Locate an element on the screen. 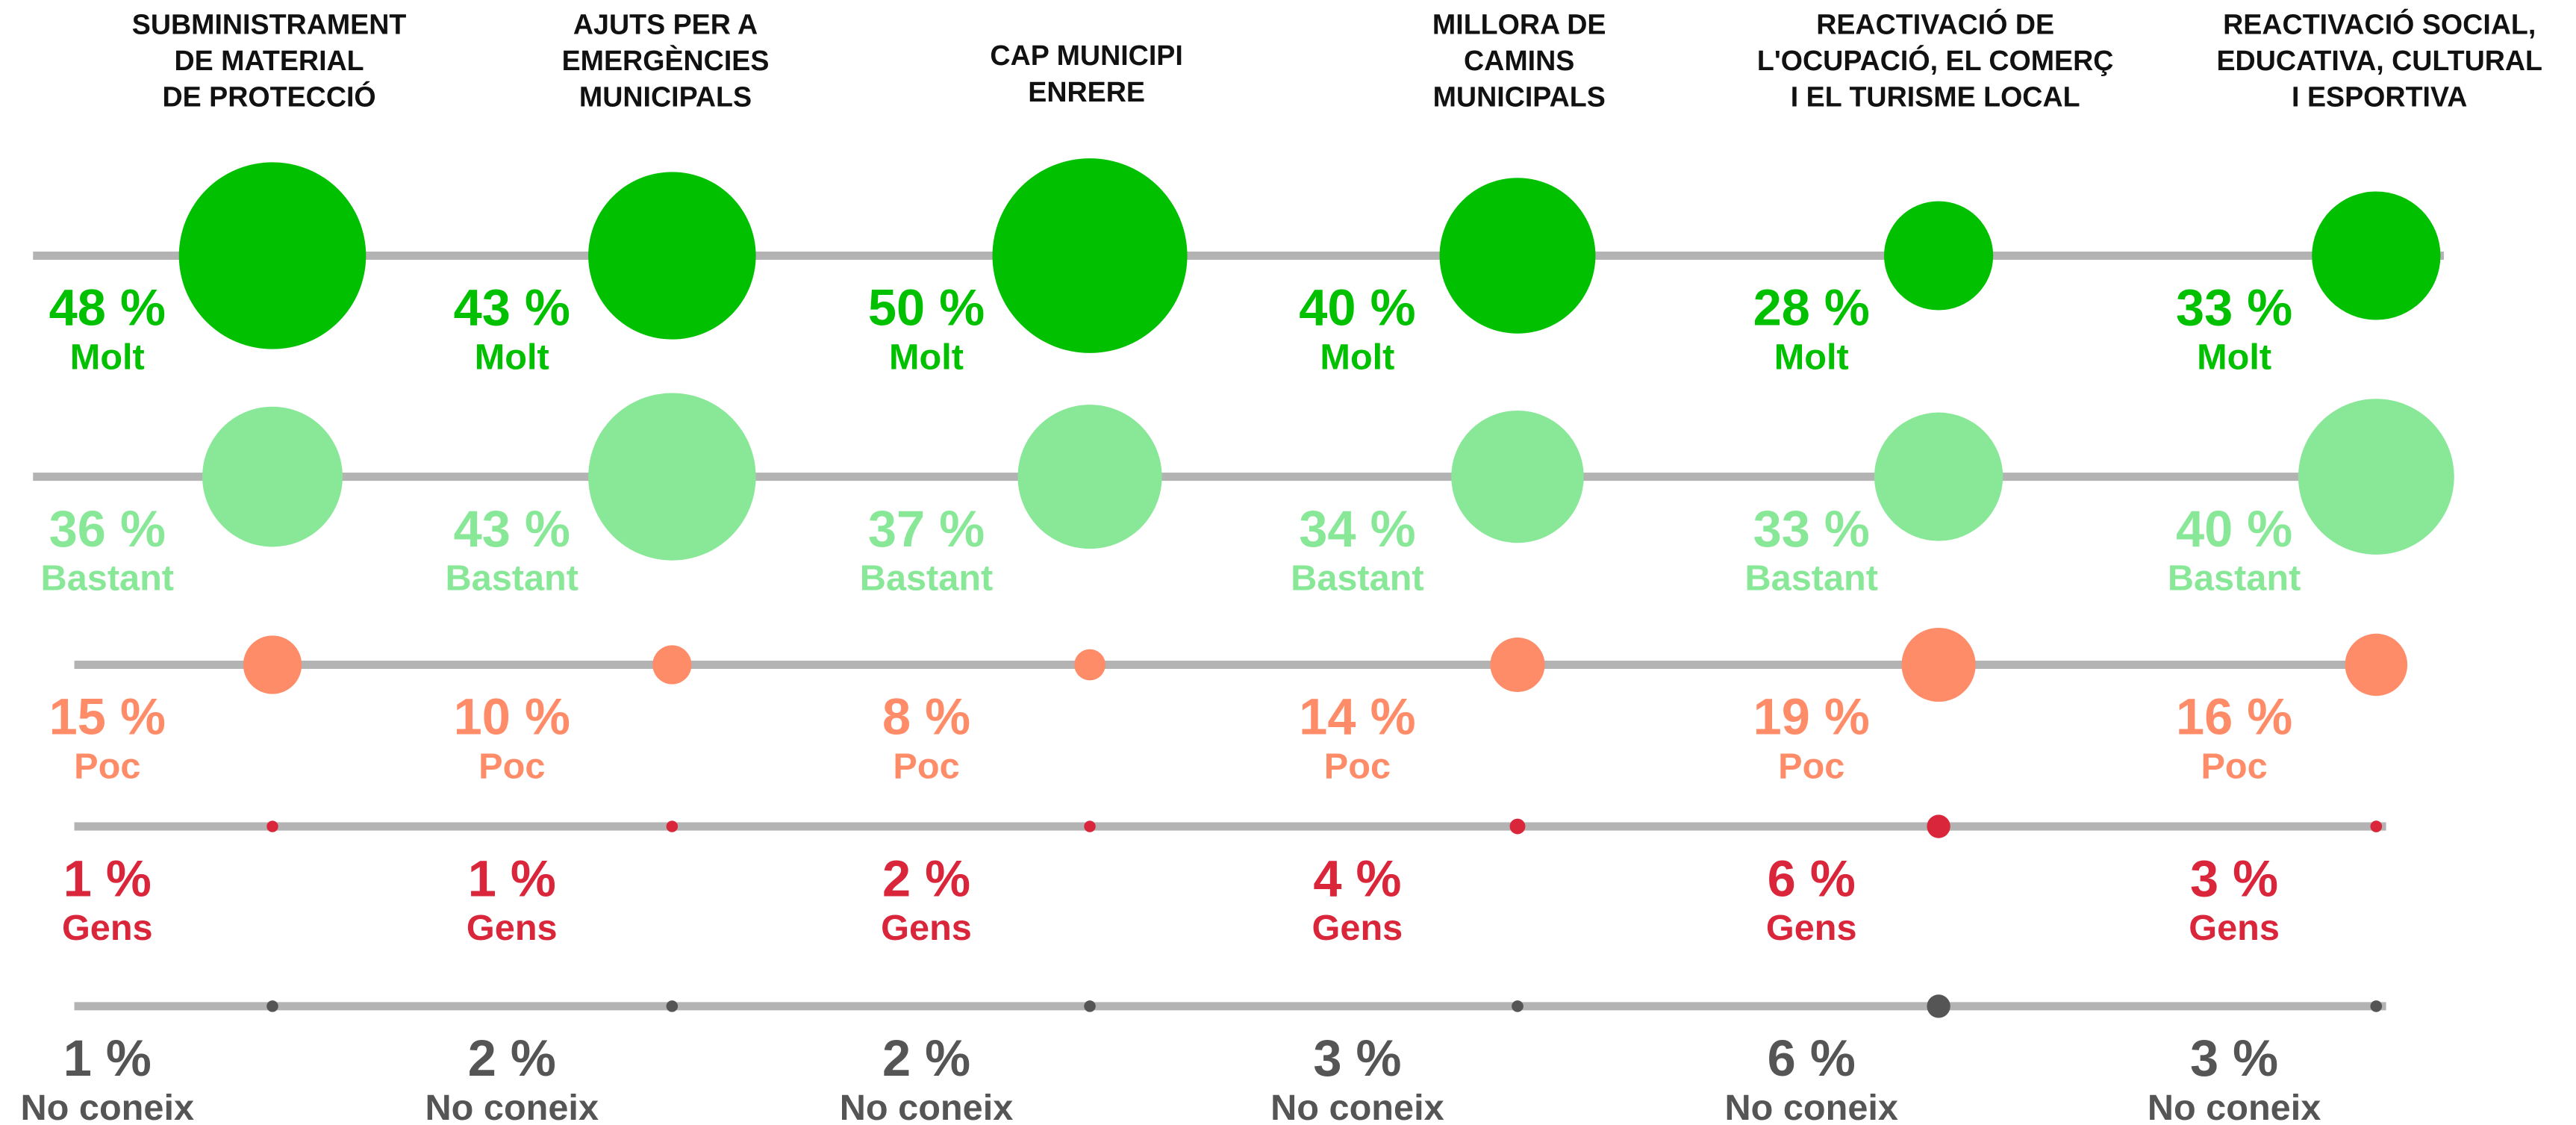 Image resolution: width=2576 pixels, height=1125 pixels. column-title: EMERGÈNCIES is located at coordinates (666, 61).